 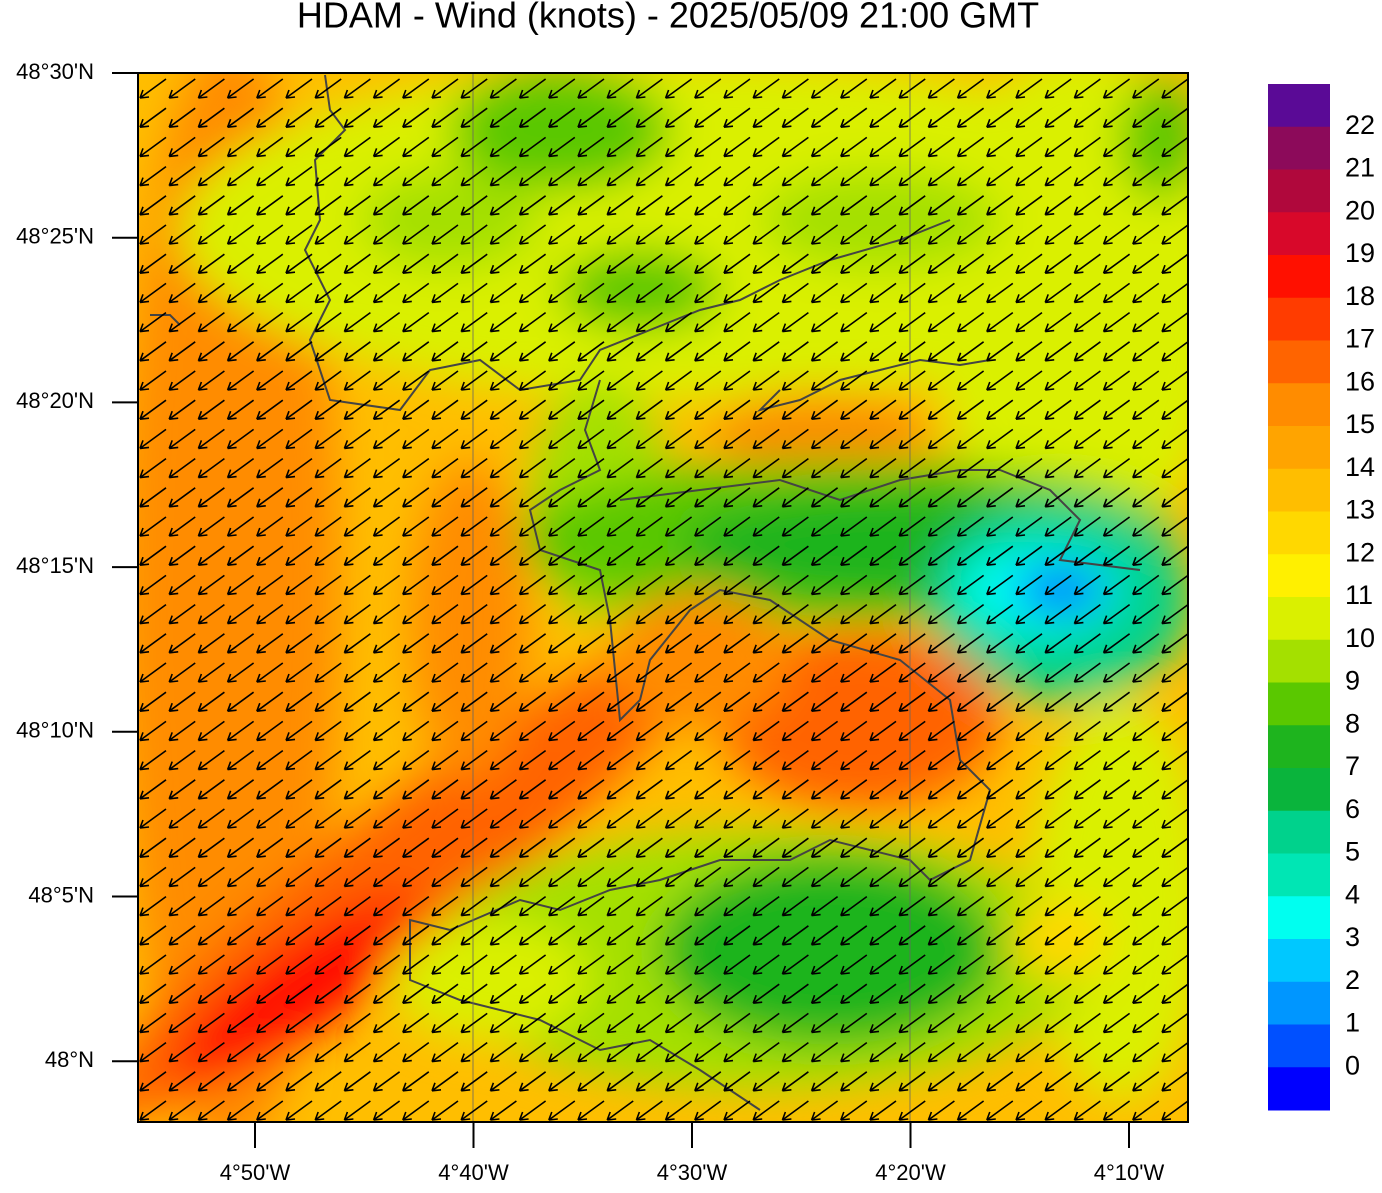 I want to click on colorbar-label: 22, so click(x=1360, y=125).